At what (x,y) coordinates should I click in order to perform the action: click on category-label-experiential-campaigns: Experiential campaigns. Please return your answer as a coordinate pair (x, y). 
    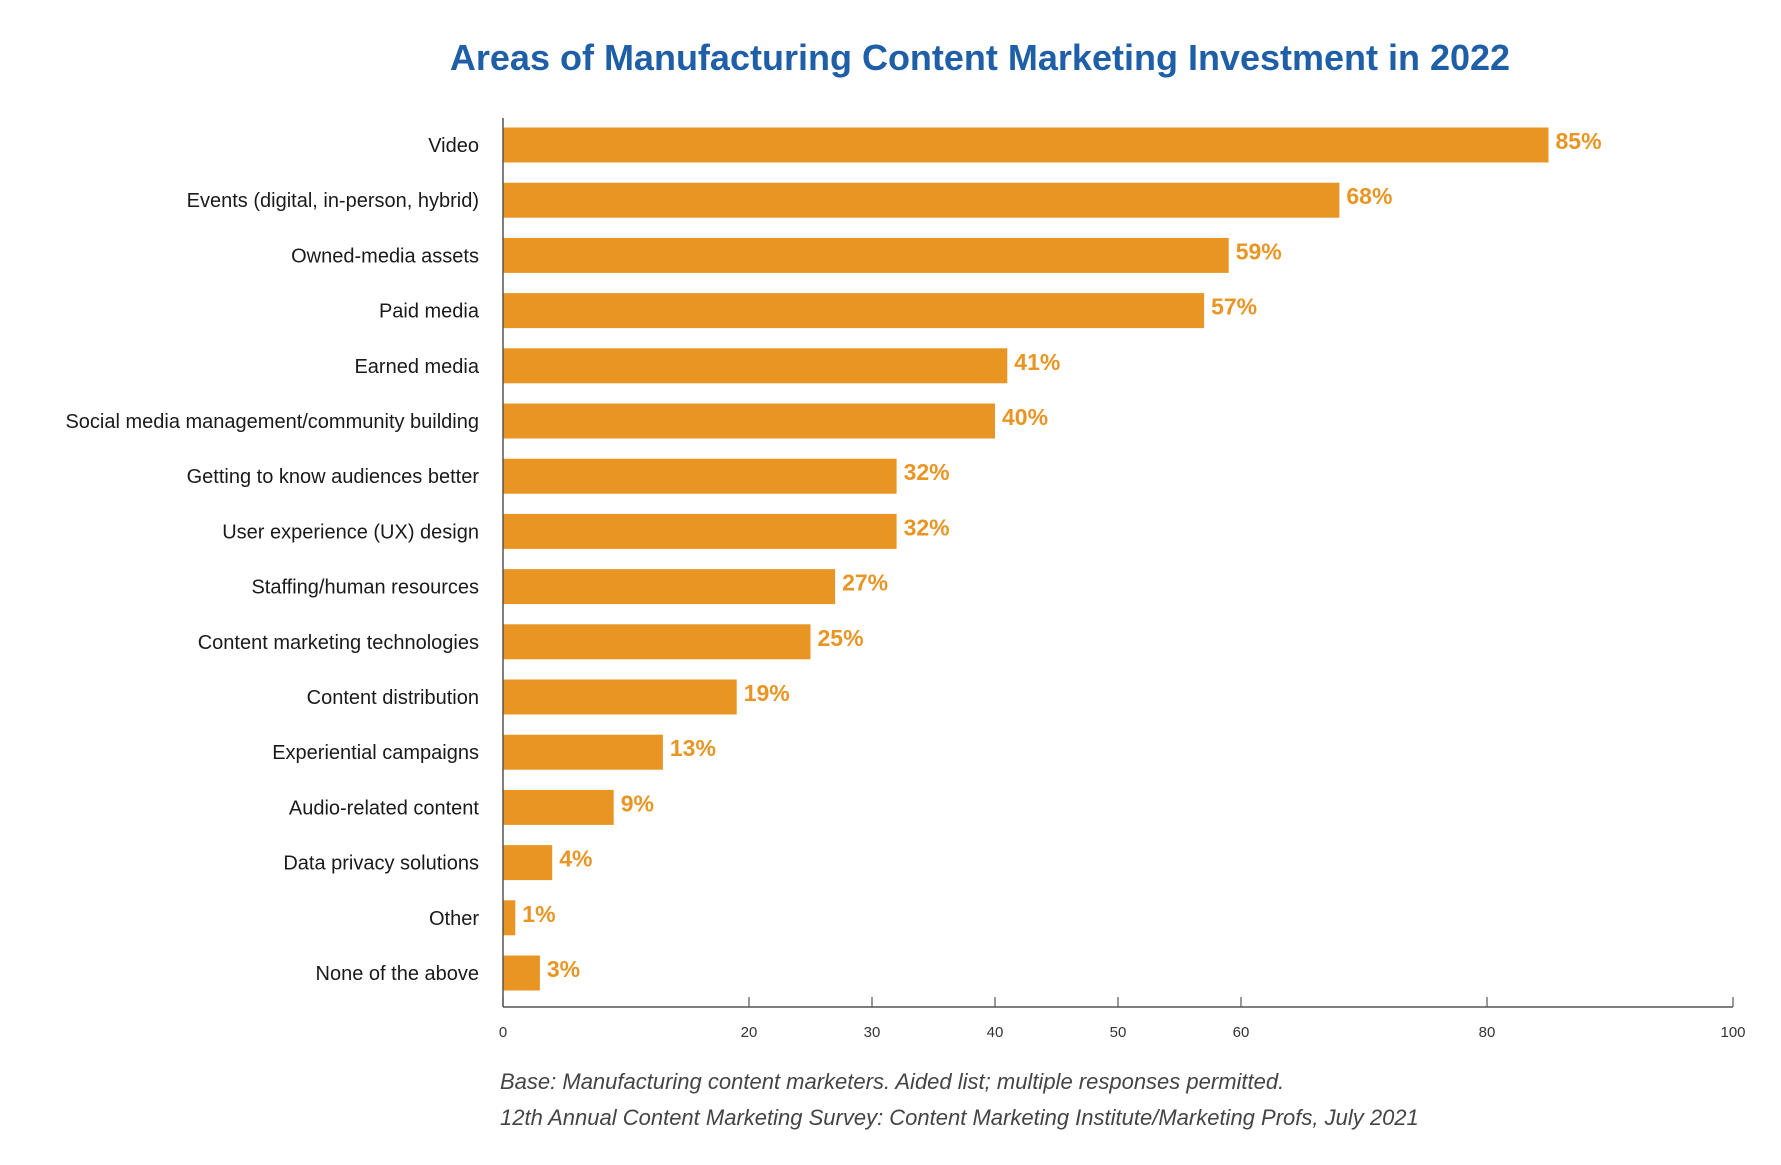
    Looking at the image, I should click on (375, 753).